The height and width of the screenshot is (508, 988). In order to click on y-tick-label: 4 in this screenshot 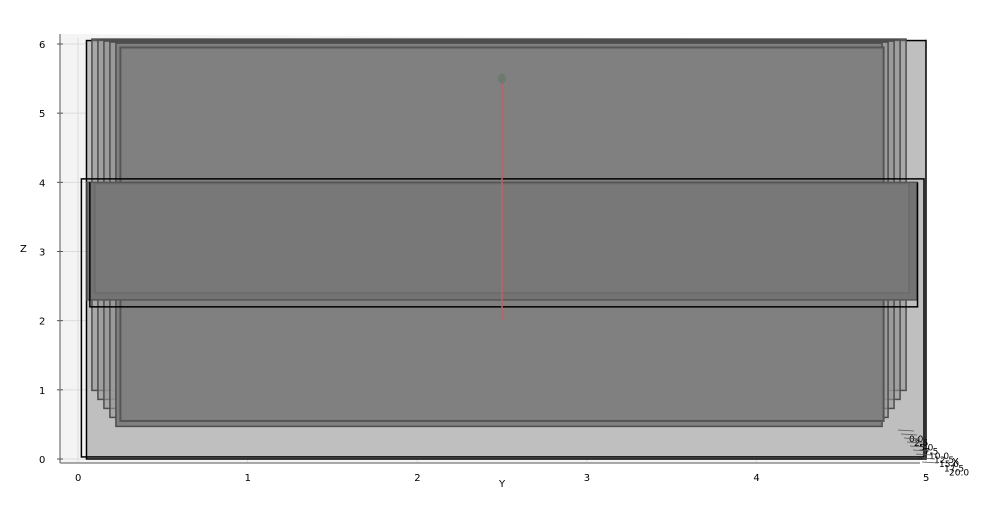, I will do `click(756, 478)`.